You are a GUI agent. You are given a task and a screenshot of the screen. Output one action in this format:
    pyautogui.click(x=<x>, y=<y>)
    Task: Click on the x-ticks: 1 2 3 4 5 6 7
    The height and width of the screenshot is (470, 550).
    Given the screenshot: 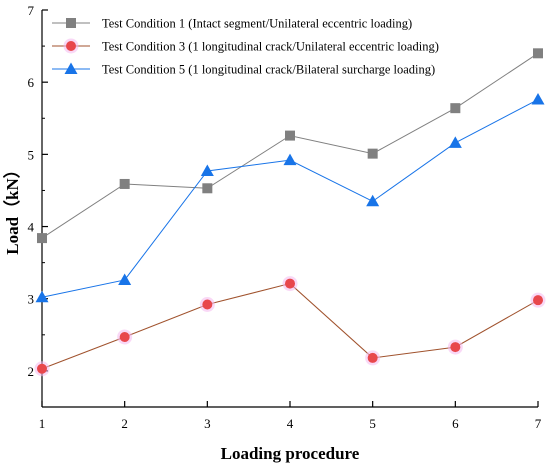 What is the action you would take?
    pyautogui.click(x=290, y=416)
    